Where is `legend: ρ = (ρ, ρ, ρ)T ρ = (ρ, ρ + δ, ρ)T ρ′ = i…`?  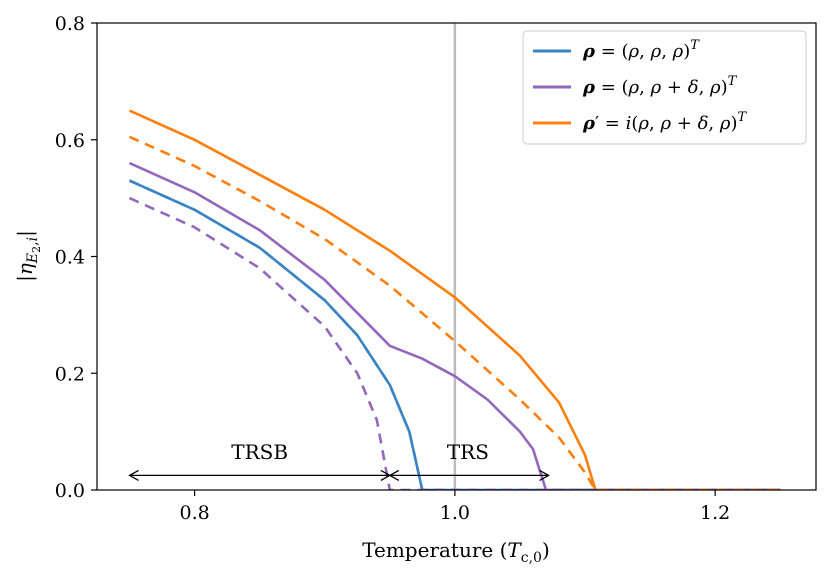
legend: ρ = (ρ, ρ, ρ)T ρ = (ρ, ρ + δ, ρ)T ρ′ = i… is located at coordinates (664, 87).